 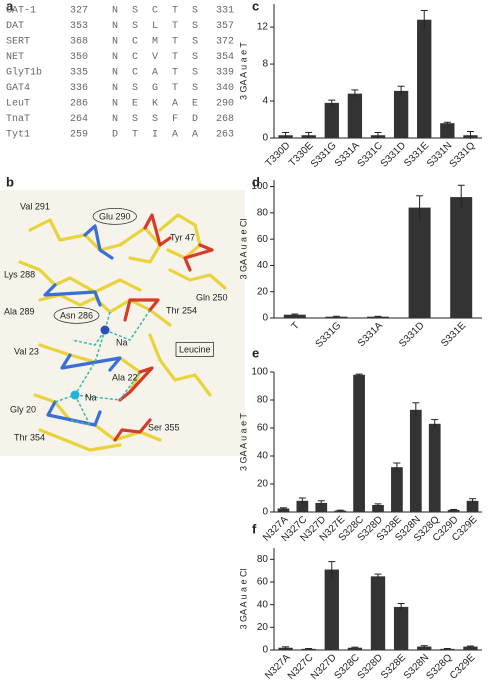 What do you see at coordinates (15, 57) in the screenshot?
I see `alignment-cell: NET` at bounding box center [15, 57].